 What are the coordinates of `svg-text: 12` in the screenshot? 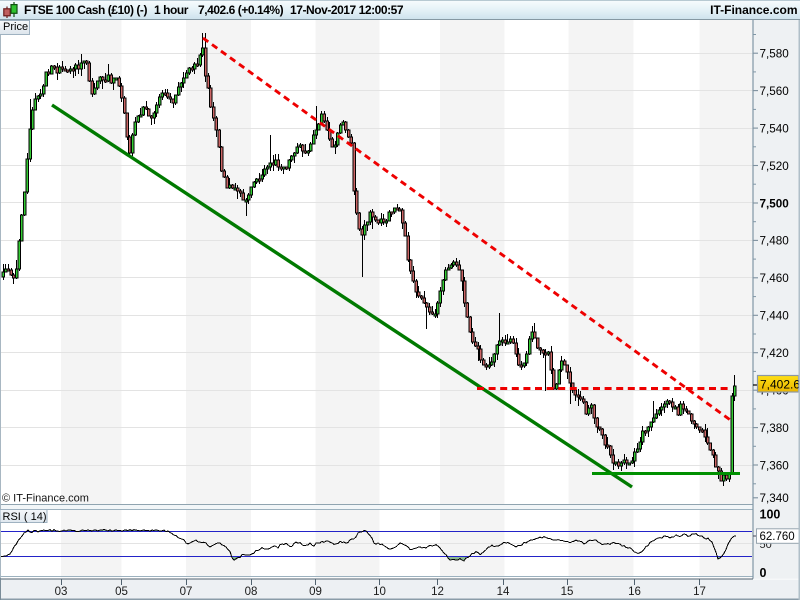 It's located at (437, 592).